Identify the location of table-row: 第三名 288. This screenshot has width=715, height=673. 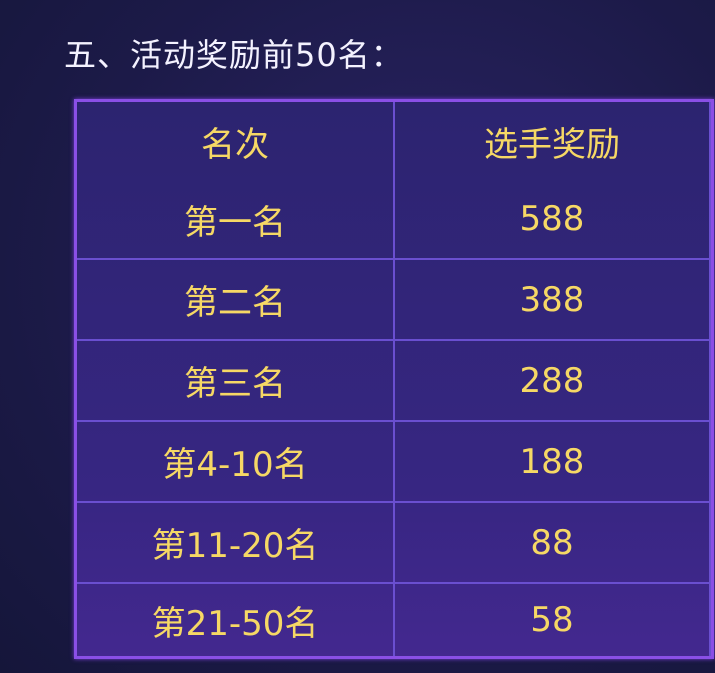
(394, 379).